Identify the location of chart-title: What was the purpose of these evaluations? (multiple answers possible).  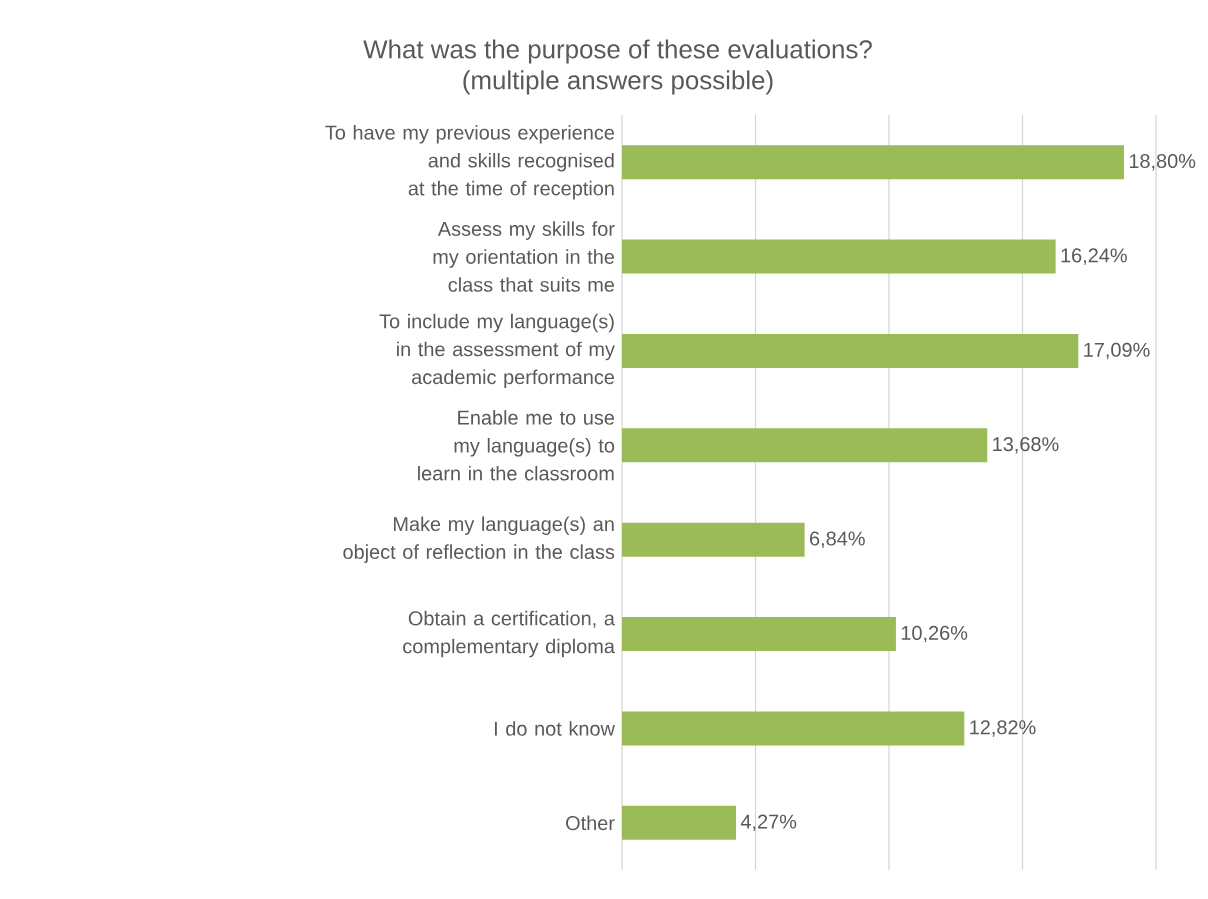
(617, 67).